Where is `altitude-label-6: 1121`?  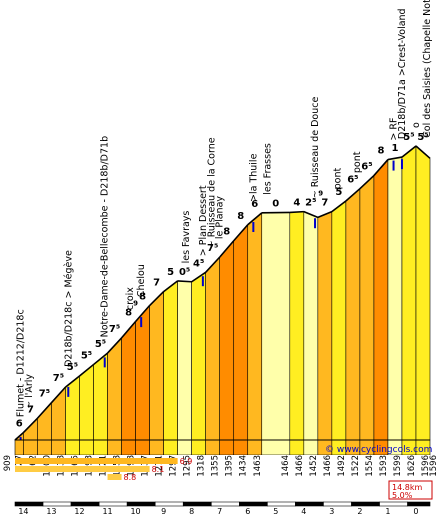 altitude-label-6: 1121 is located at coordinates (104, 466).